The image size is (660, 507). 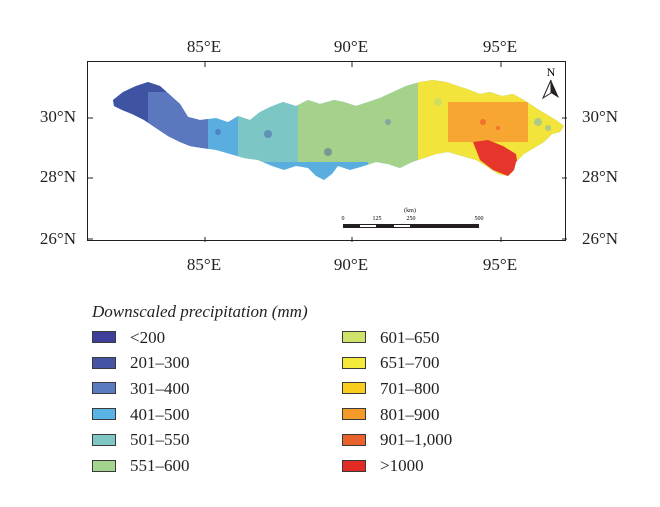 What do you see at coordinates (343, 219) in the screenshot?
I see `scale-bar-tick-label: 0` at bounding box center [343, 219].